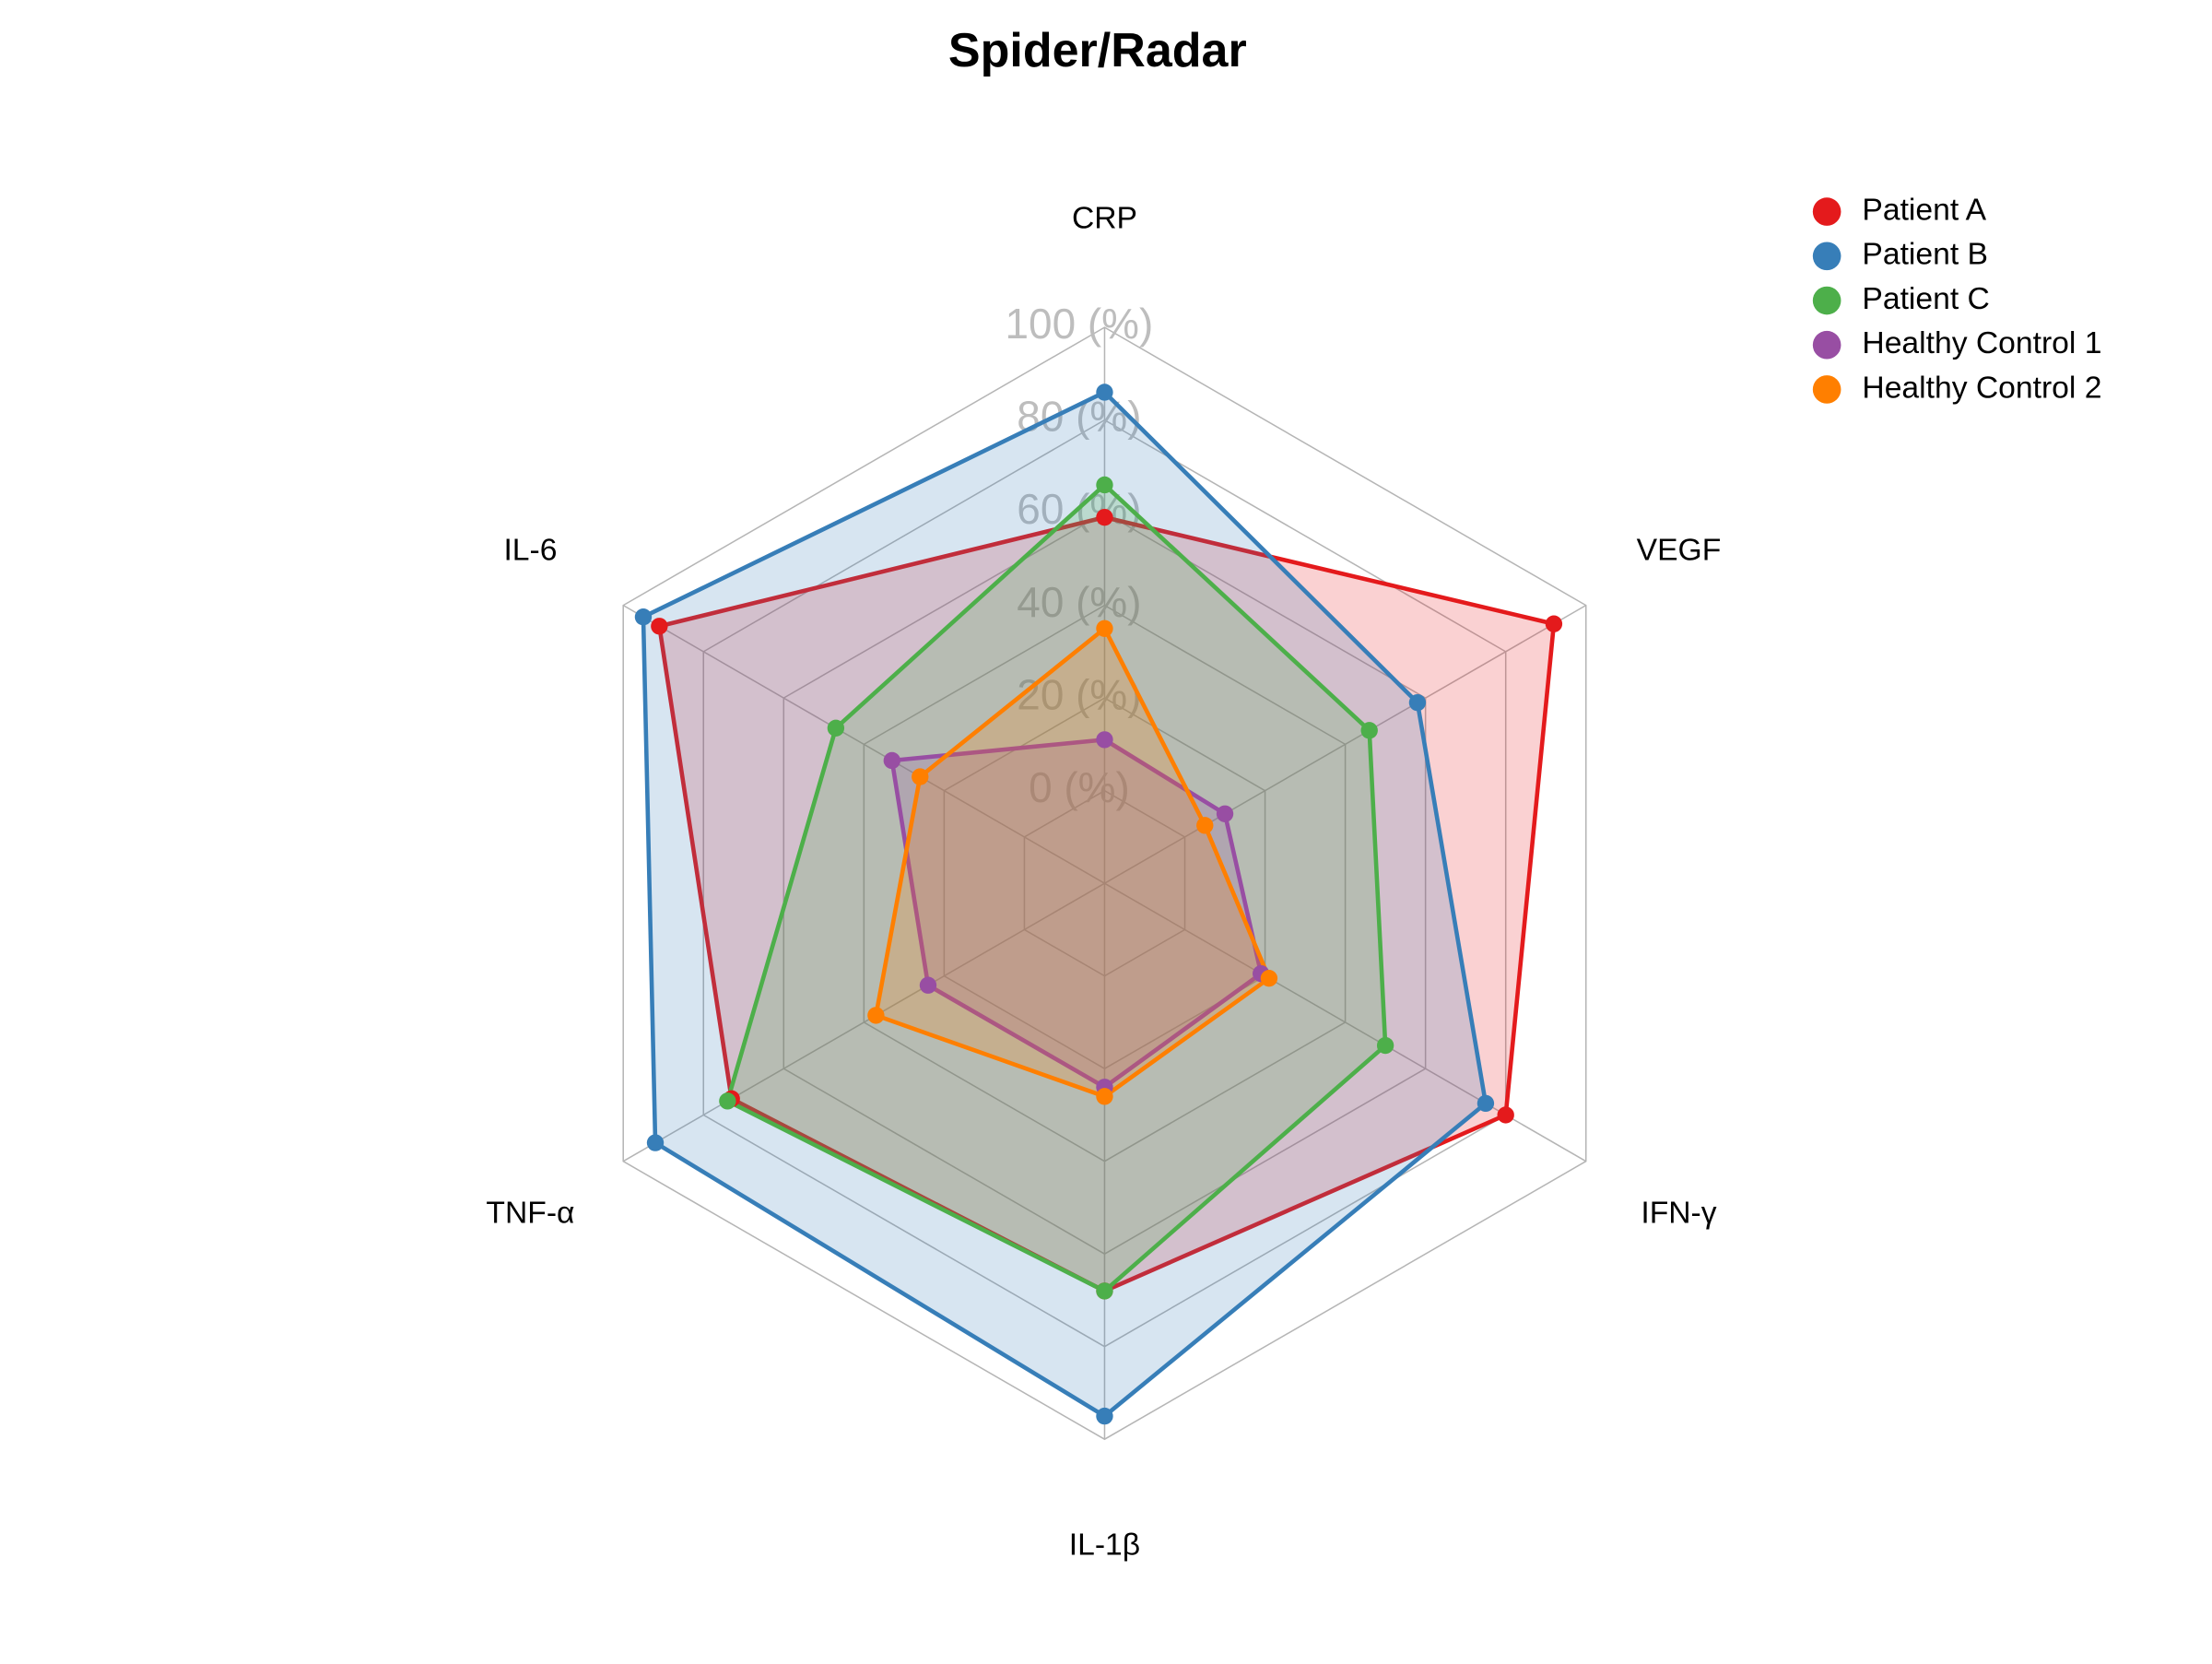  What do you see at coordinates (1981, 388) in the screenshot?
I see `legend-label: Healthy Control 2` at bounding box center [1981, 388].